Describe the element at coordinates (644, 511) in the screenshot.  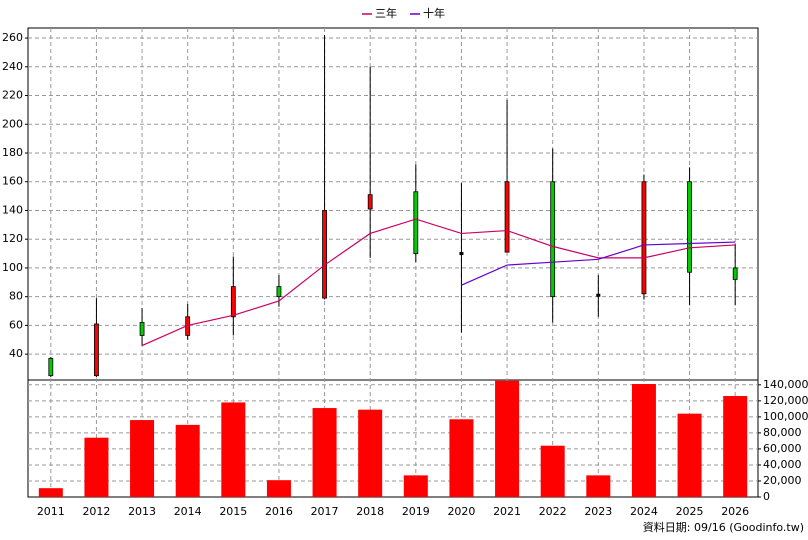
I see `x-tick-label: 2024` at that location.